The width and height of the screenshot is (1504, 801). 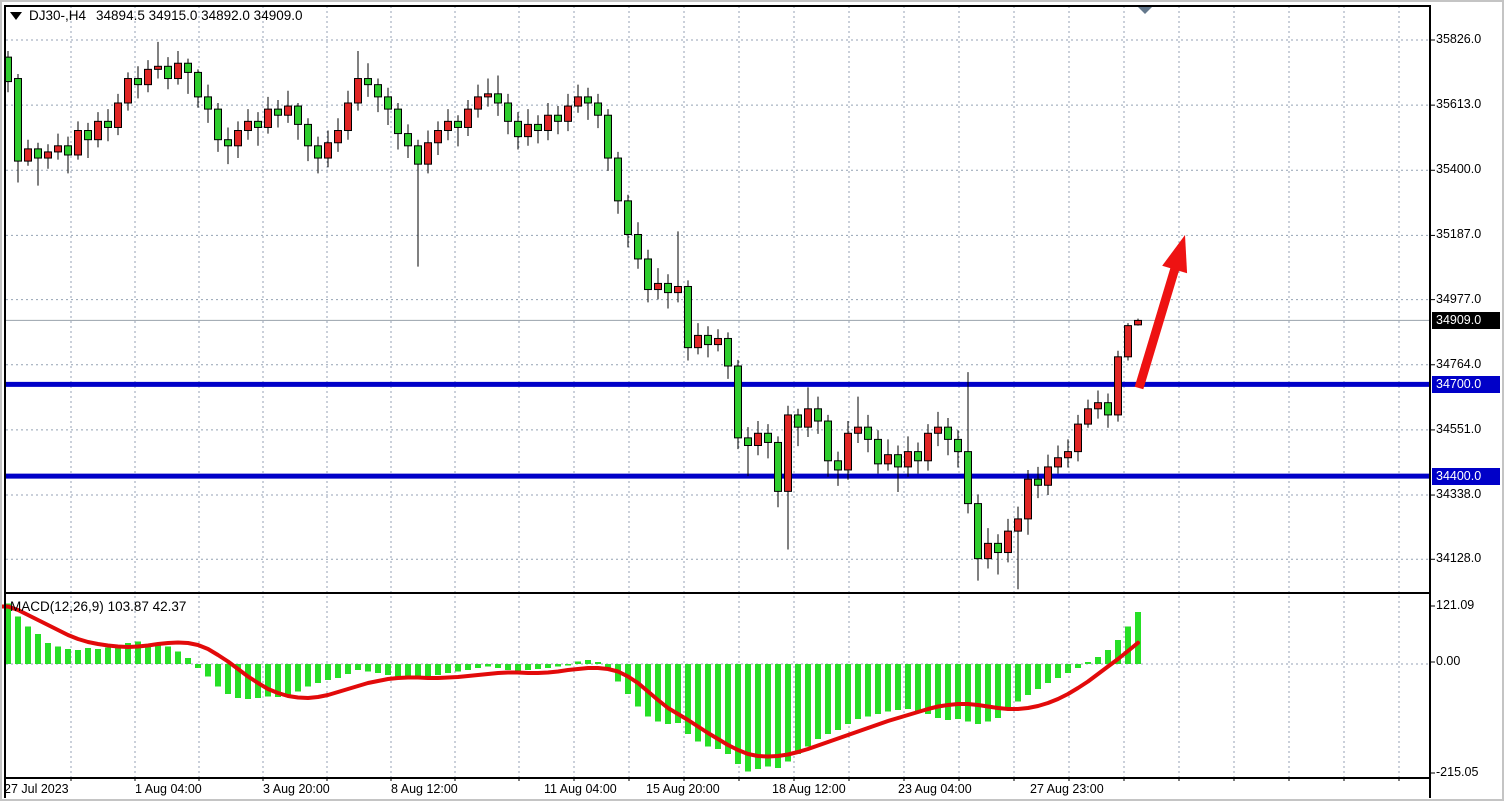 What do you see at coordinates (16, 16) in the screenshot?
I see `symbol-dropdown-icon` at bounding box center [16, 16].